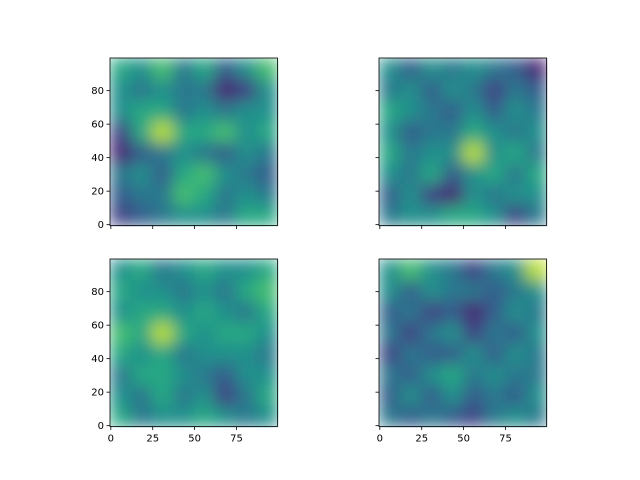  I want to click on heatmap-image, so click(463, 142).